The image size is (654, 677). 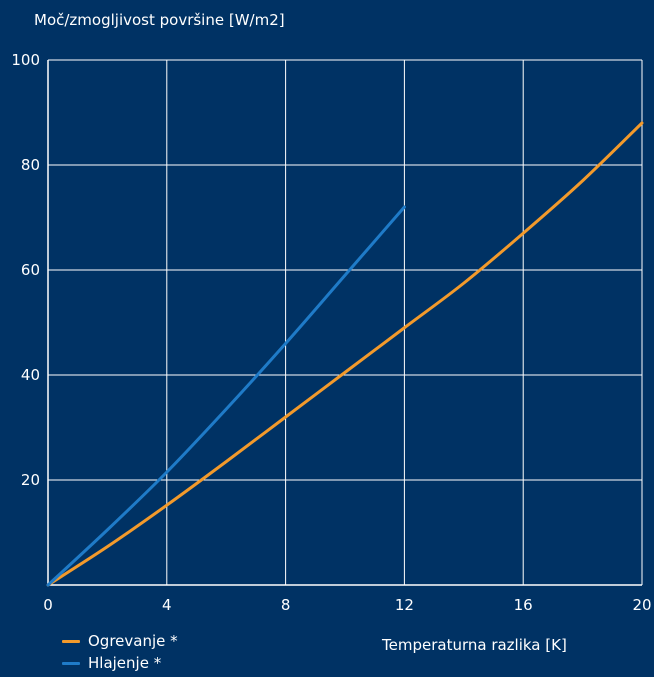 I want to click on y-tick-label-100: 100, so click(x=25, y=60).